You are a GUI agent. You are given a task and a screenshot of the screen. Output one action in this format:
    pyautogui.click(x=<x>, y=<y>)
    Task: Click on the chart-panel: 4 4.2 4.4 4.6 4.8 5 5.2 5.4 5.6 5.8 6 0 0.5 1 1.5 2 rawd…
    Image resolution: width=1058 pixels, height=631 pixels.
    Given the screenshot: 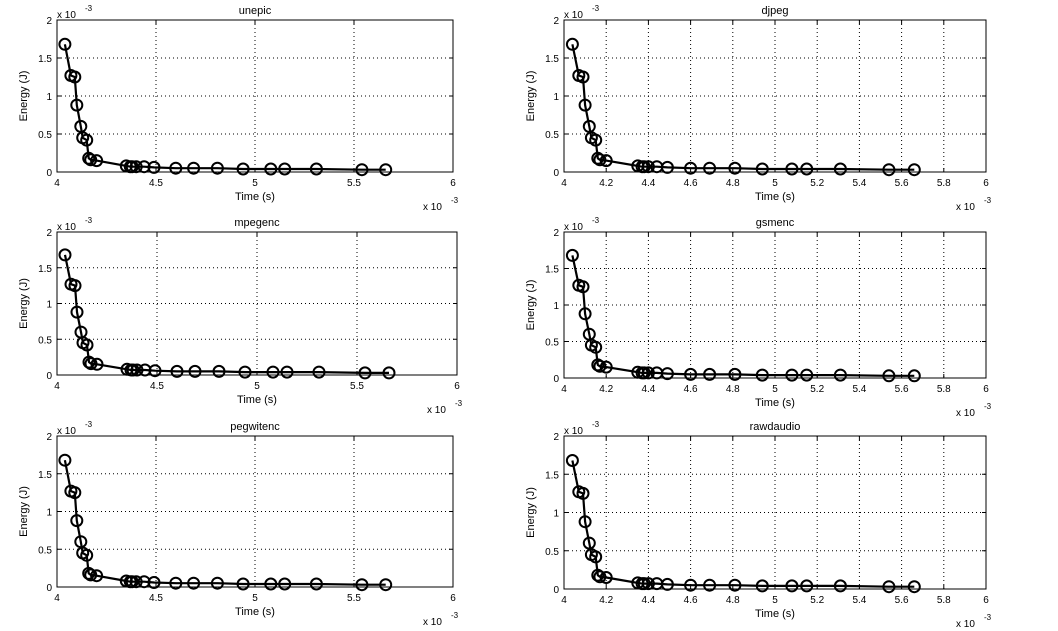 What is the action you would take?
    pyautogui.click(x=758, y=525)
    